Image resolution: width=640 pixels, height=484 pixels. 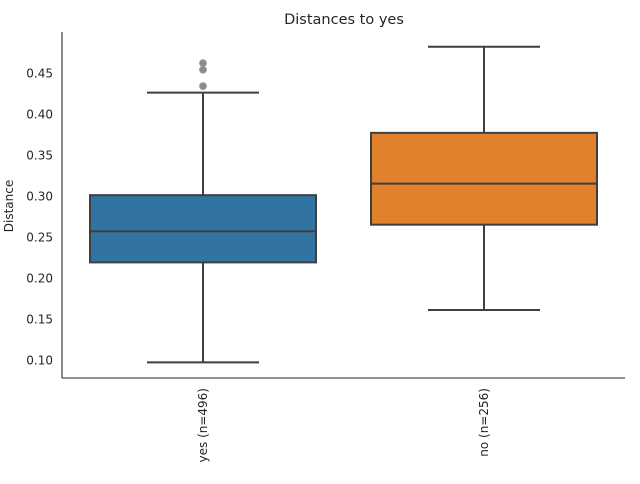 What do you see at coordinates (39, 237) in the screenshot?
I see `y-tick-label: 0.25` at bounding box center [39, 237].